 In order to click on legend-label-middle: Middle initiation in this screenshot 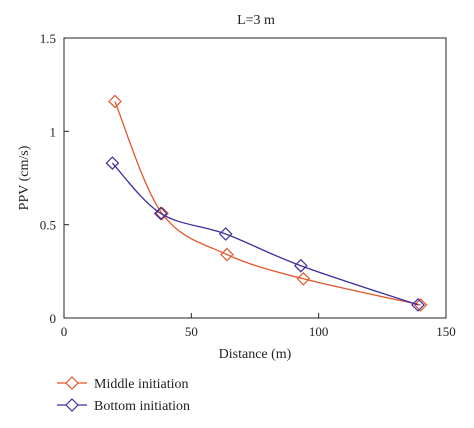, I will do `click(141, 384)`.